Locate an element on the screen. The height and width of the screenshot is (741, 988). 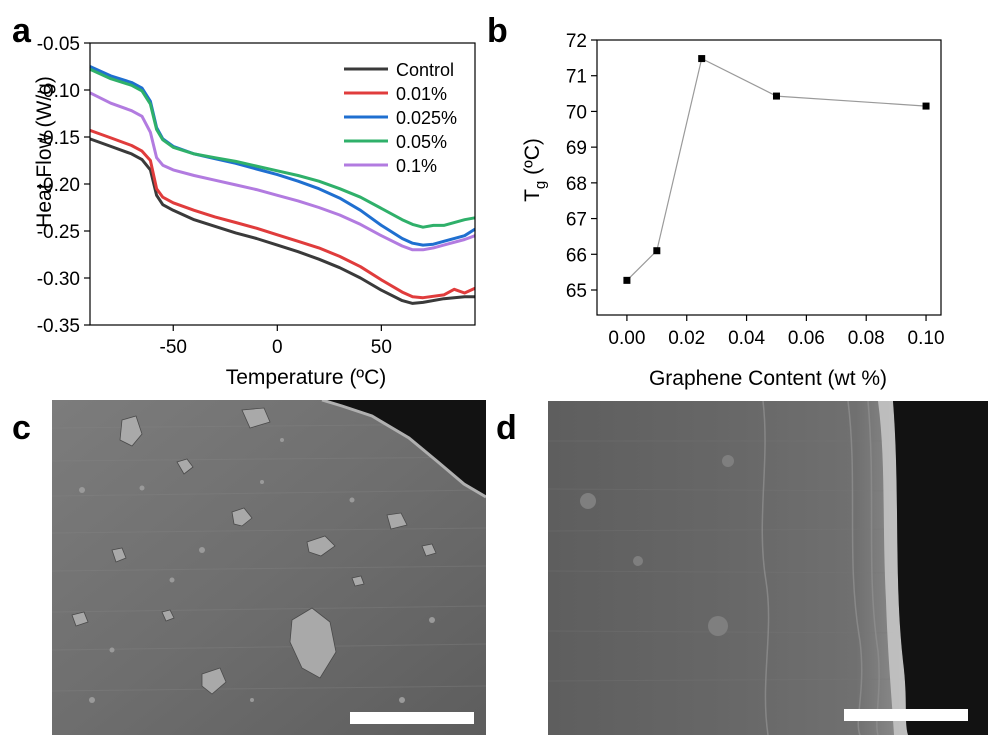
x-tick-label: 0.04 is located at coordinates (746, 338).